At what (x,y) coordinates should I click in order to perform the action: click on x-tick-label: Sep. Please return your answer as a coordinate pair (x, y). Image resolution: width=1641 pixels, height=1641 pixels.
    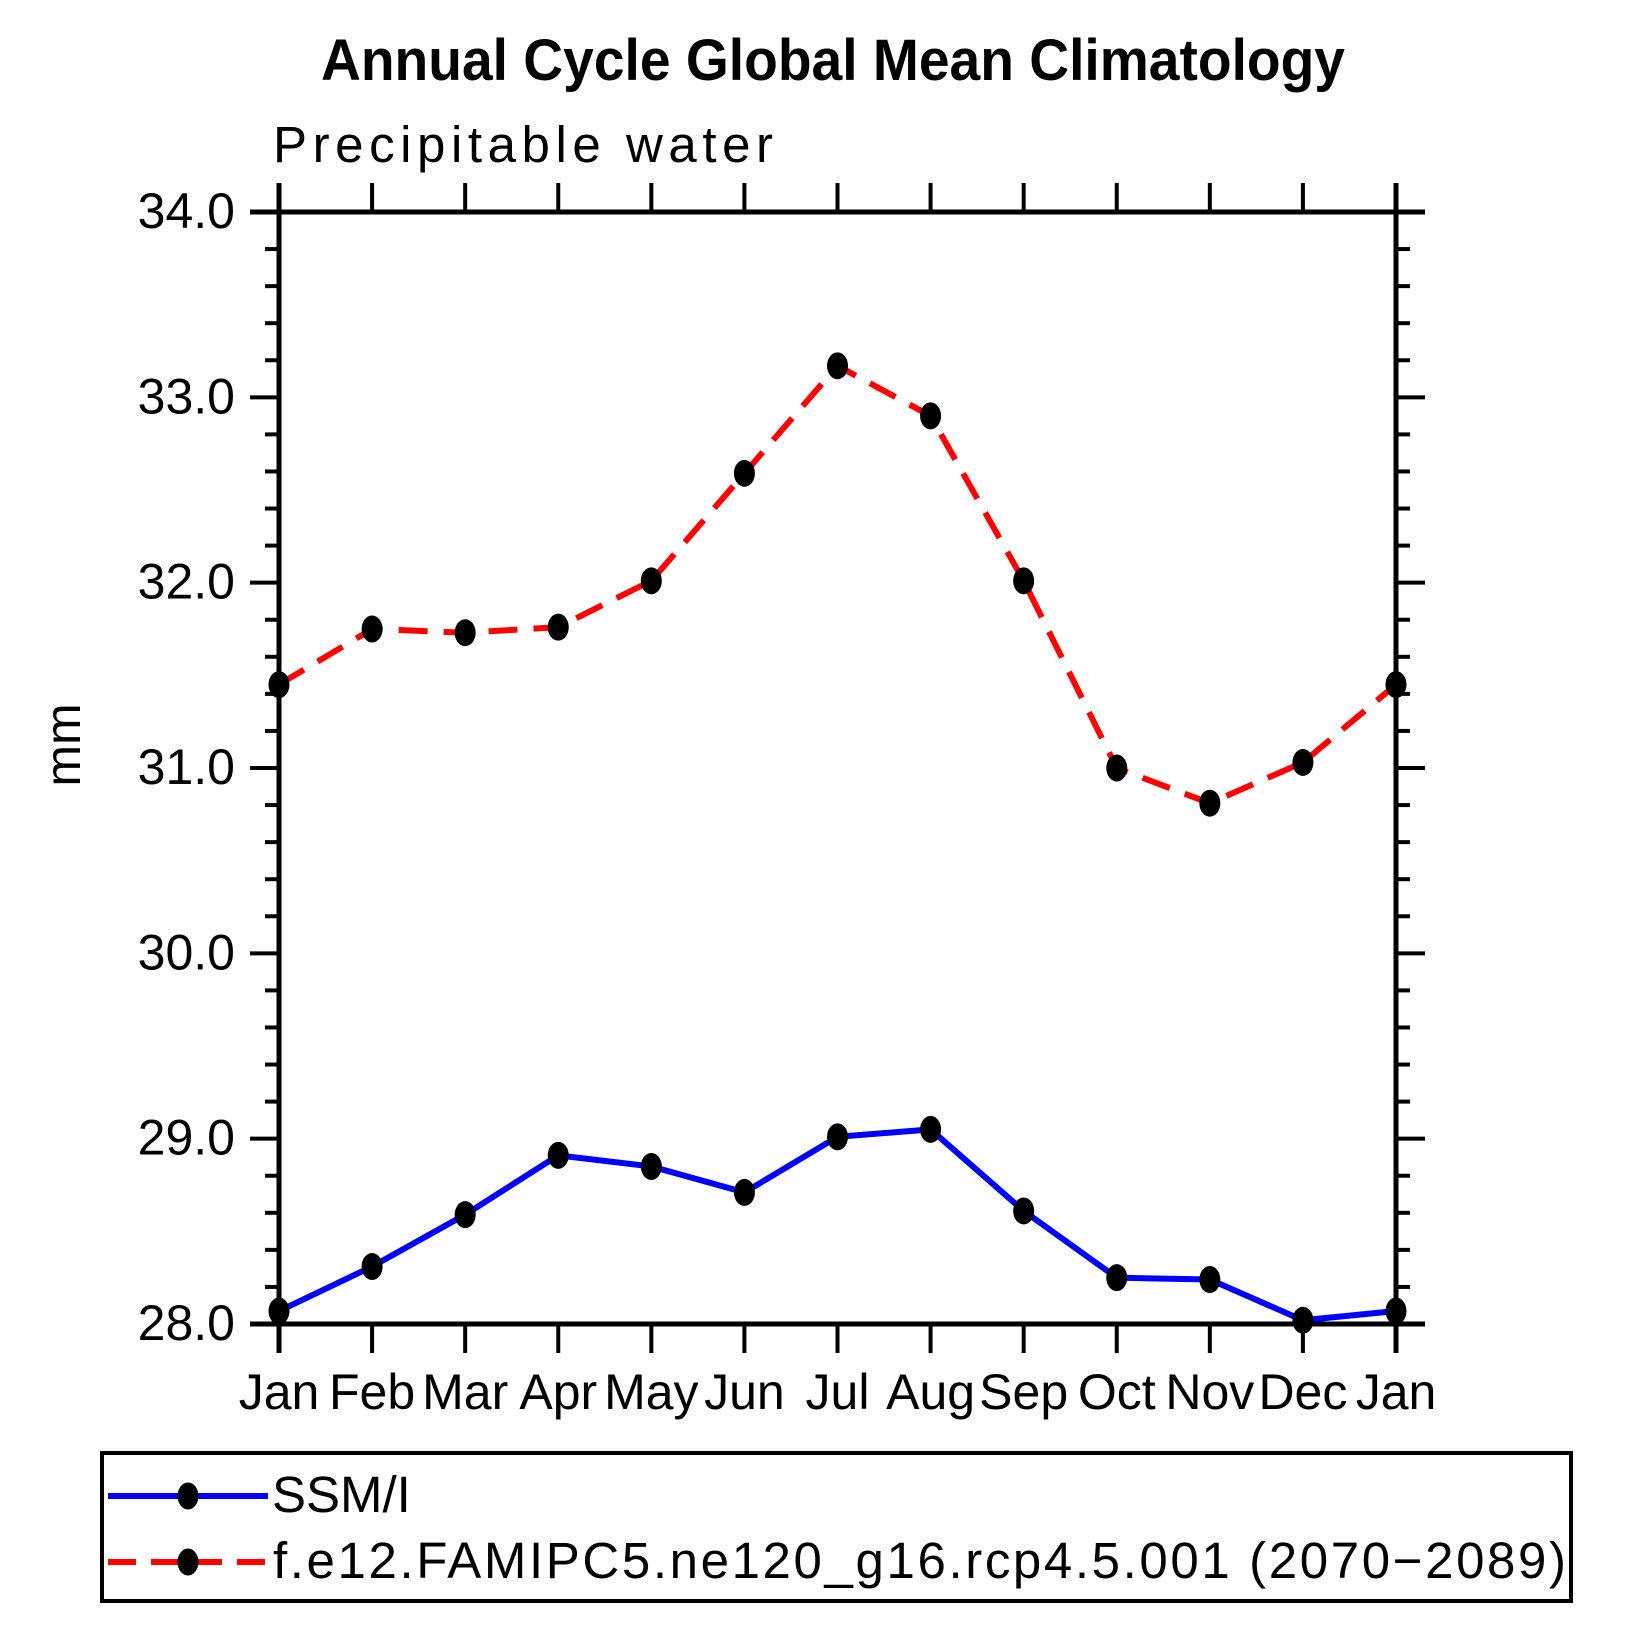
    Looking at the image, I should click on (1023, 1392).